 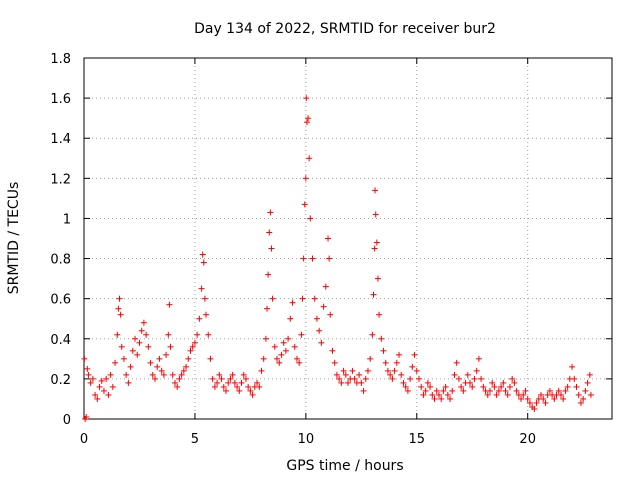 What do you see at coordinates (344, 466) in the screenshot?
I see `x-axis-label: GPS time / hours` at bounding box center [344, 466].